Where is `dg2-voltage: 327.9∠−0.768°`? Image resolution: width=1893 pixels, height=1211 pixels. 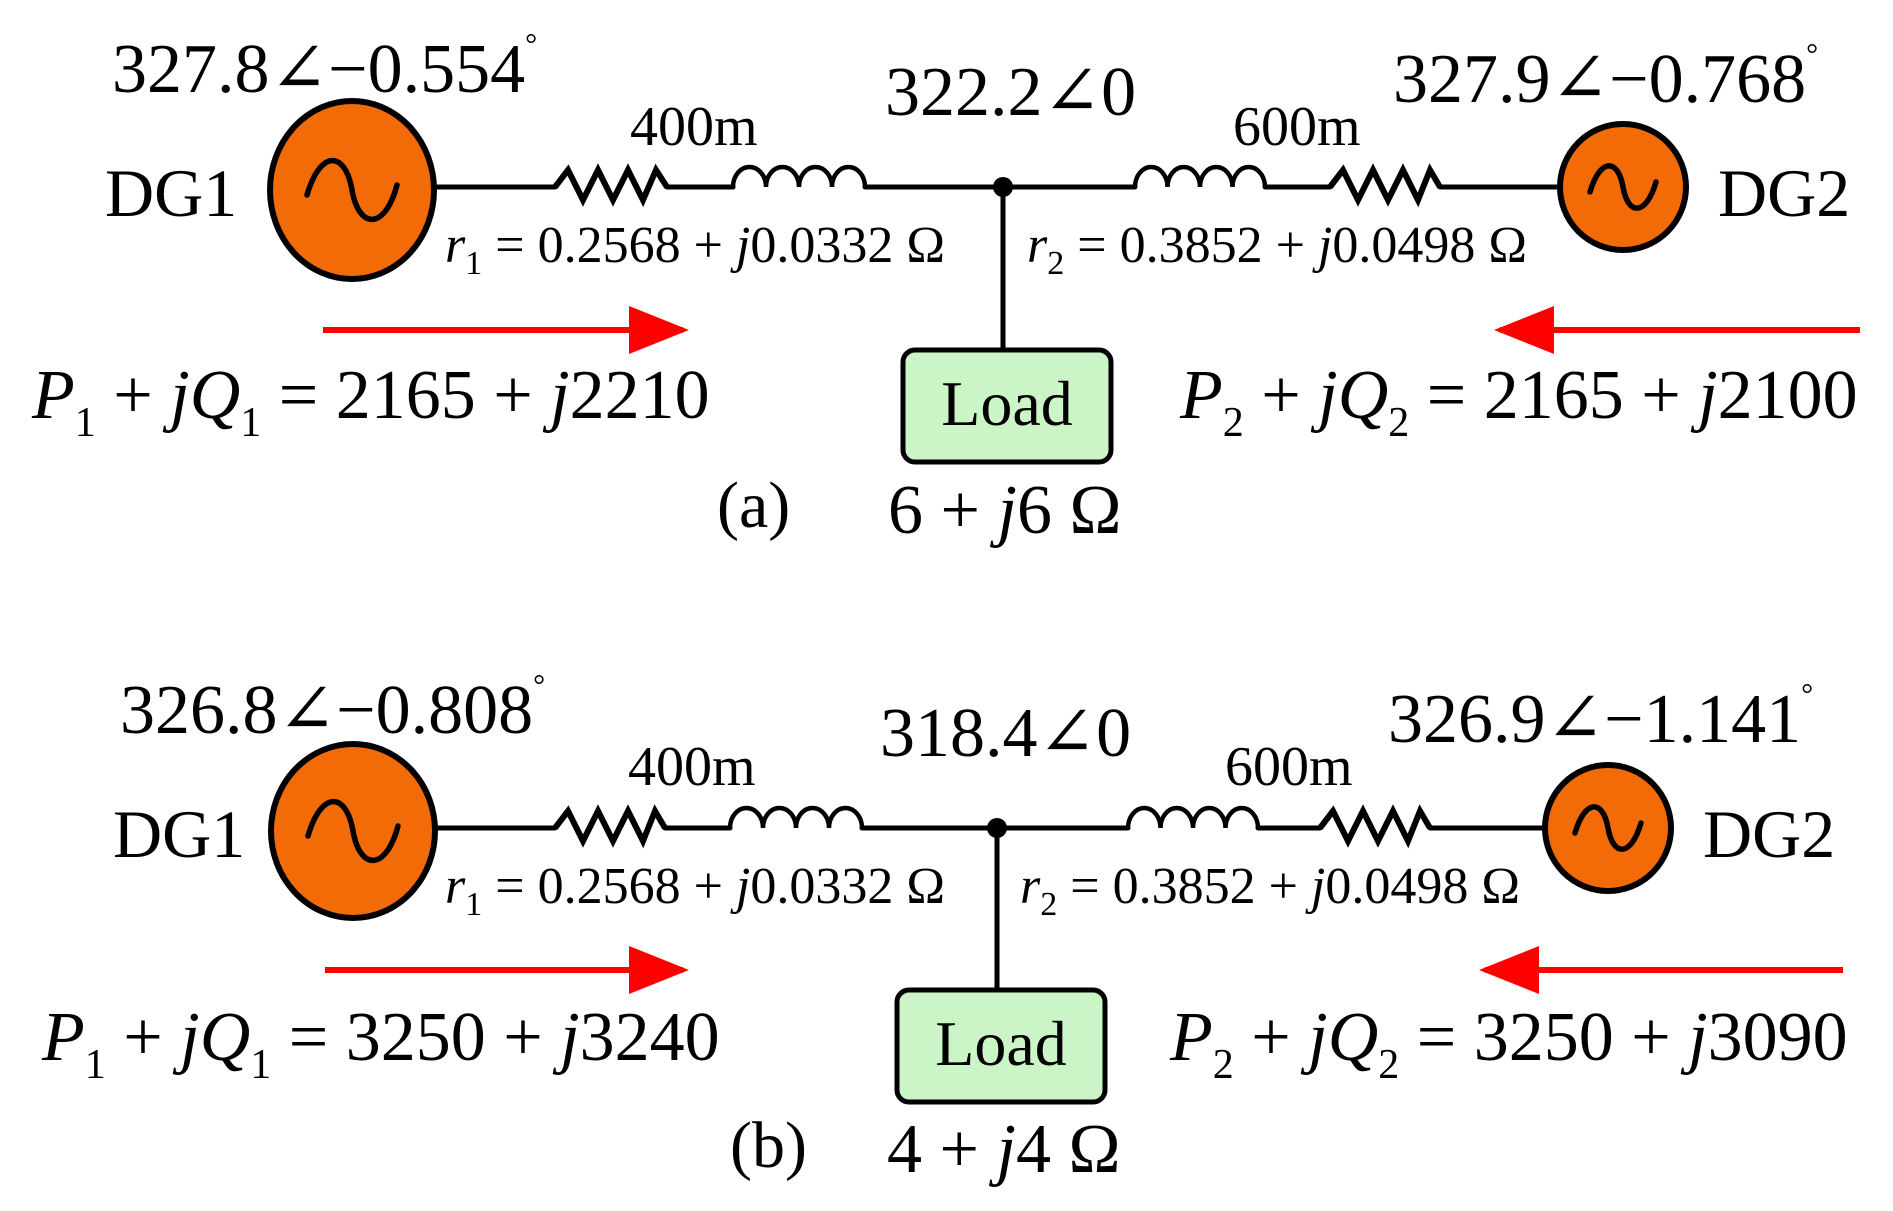
dg2-voltage: 327.9∠−0.768° is located at coordinates (1605, 78).